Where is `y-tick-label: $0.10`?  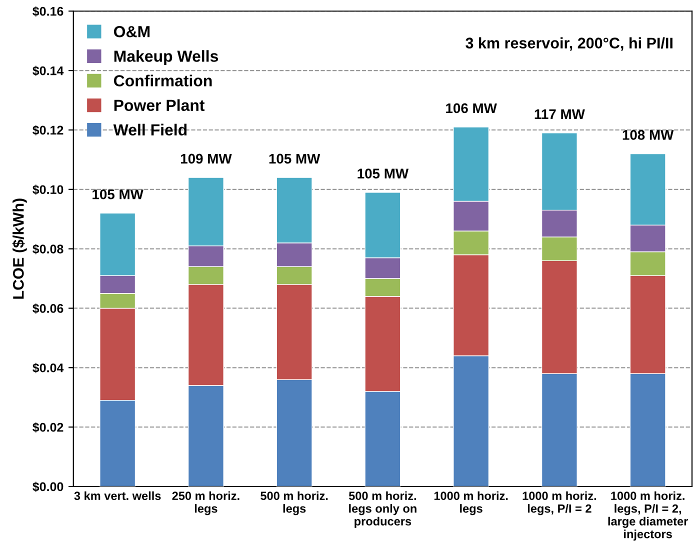 y-tick-label: $0.10 is located at coordinates (48, 189).